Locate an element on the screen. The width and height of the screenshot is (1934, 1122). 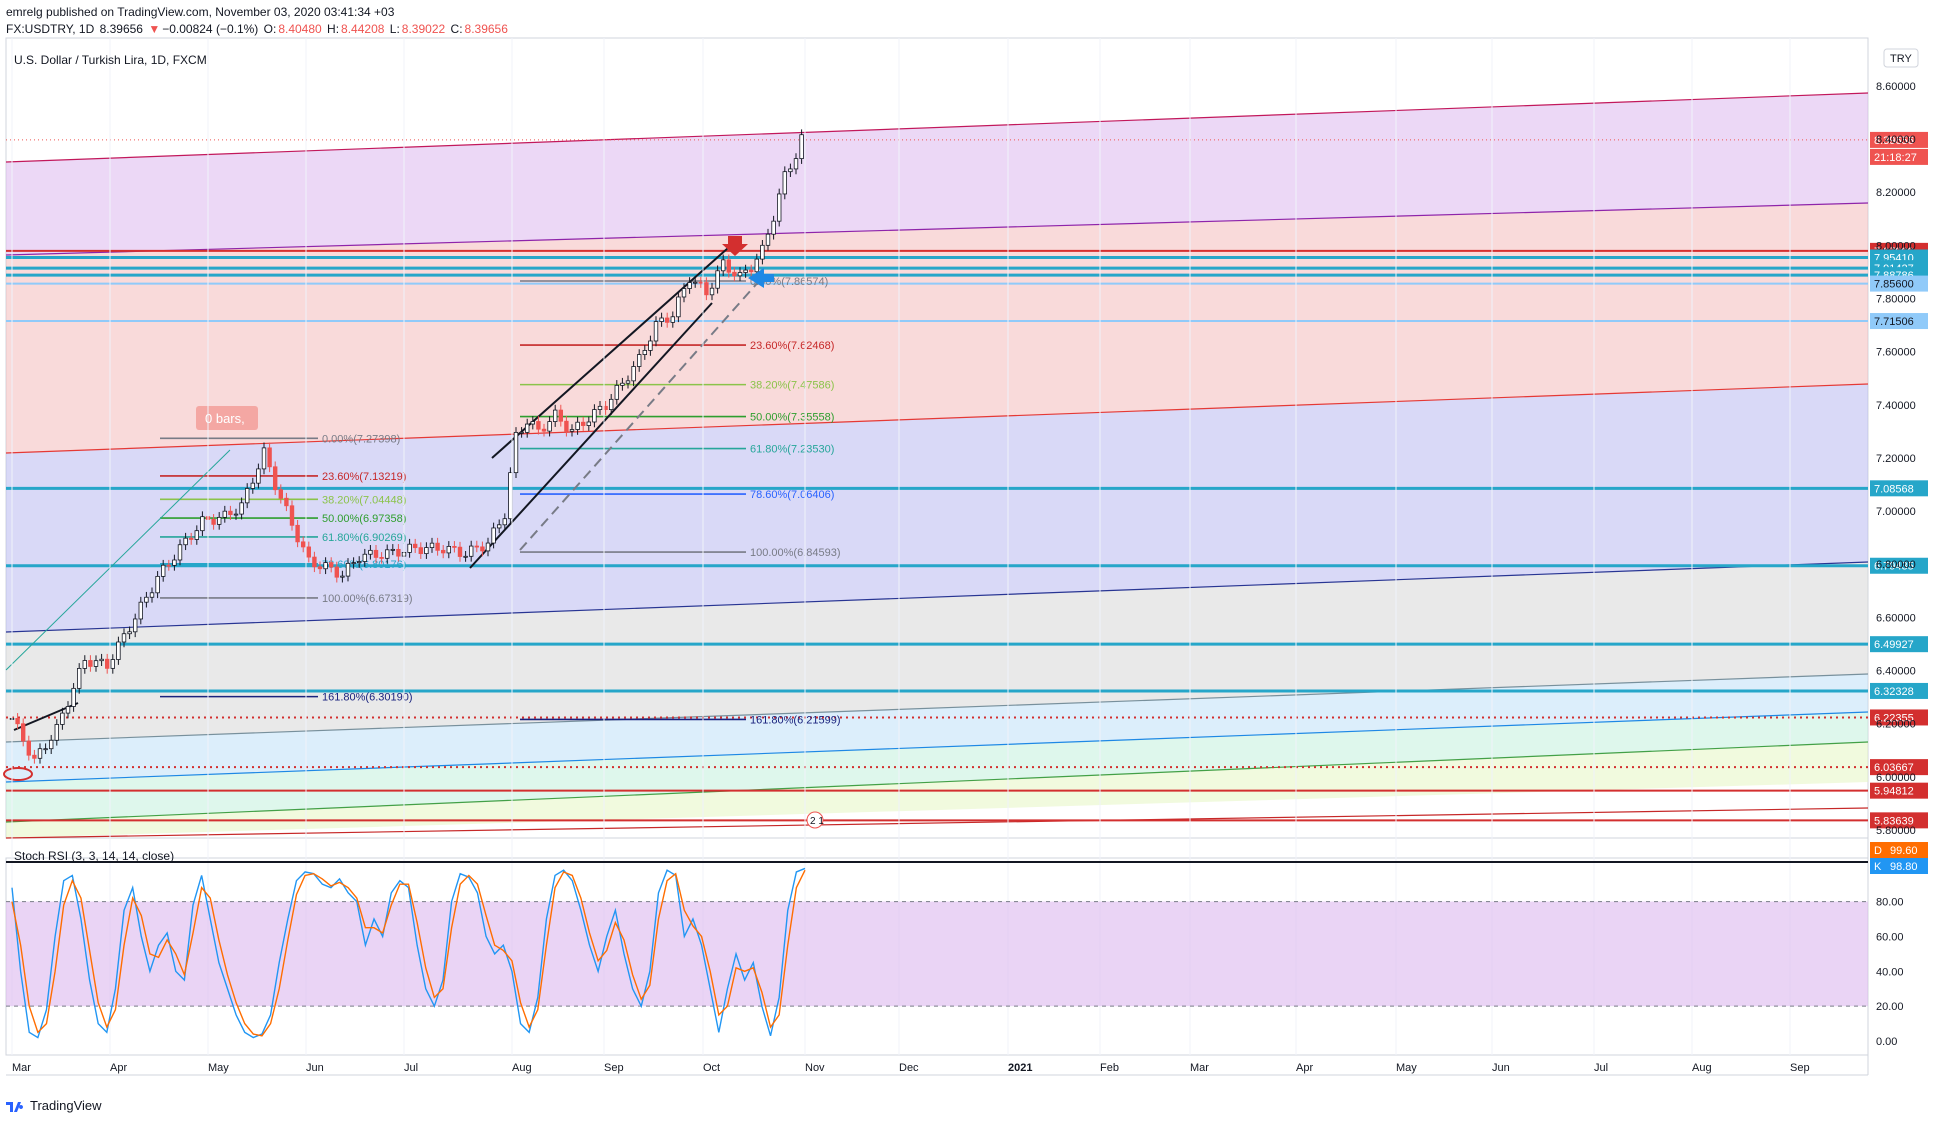
flag-marker-label: 2 1 is located at coordinates (817, 821).